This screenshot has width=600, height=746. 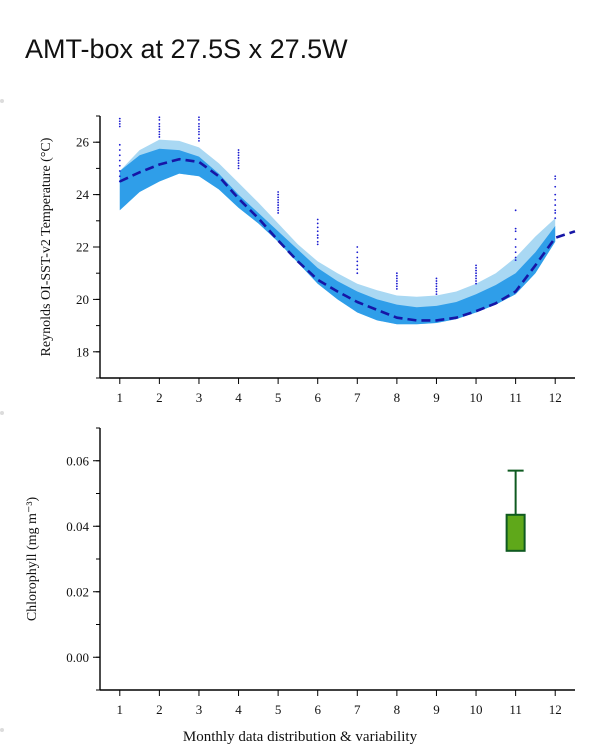 What do you see at coordinates (32, 558) in the screenshot?
I see `y-axis-title: Chlorophyll (mg m⁻³)` at bounding box center [32, 558].